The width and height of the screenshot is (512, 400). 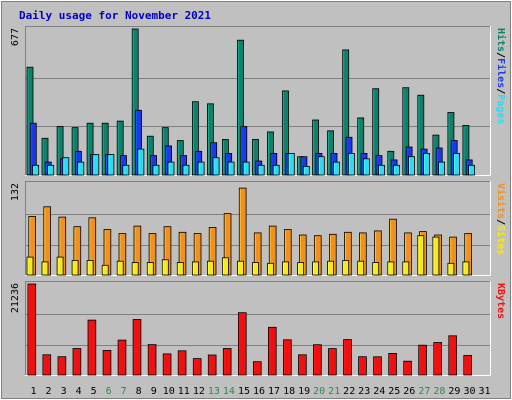 I want to click on x-tick-10: 10, so click(x=169, y=391).